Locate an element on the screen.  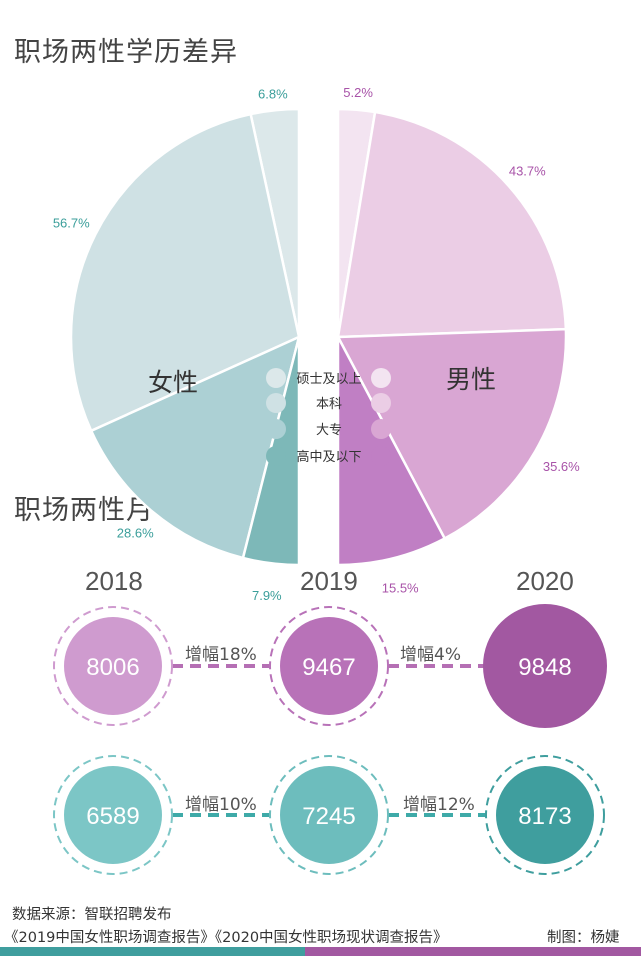
source-text: 数据来源：智联招聘发布 is located at coordinates (92, 915).